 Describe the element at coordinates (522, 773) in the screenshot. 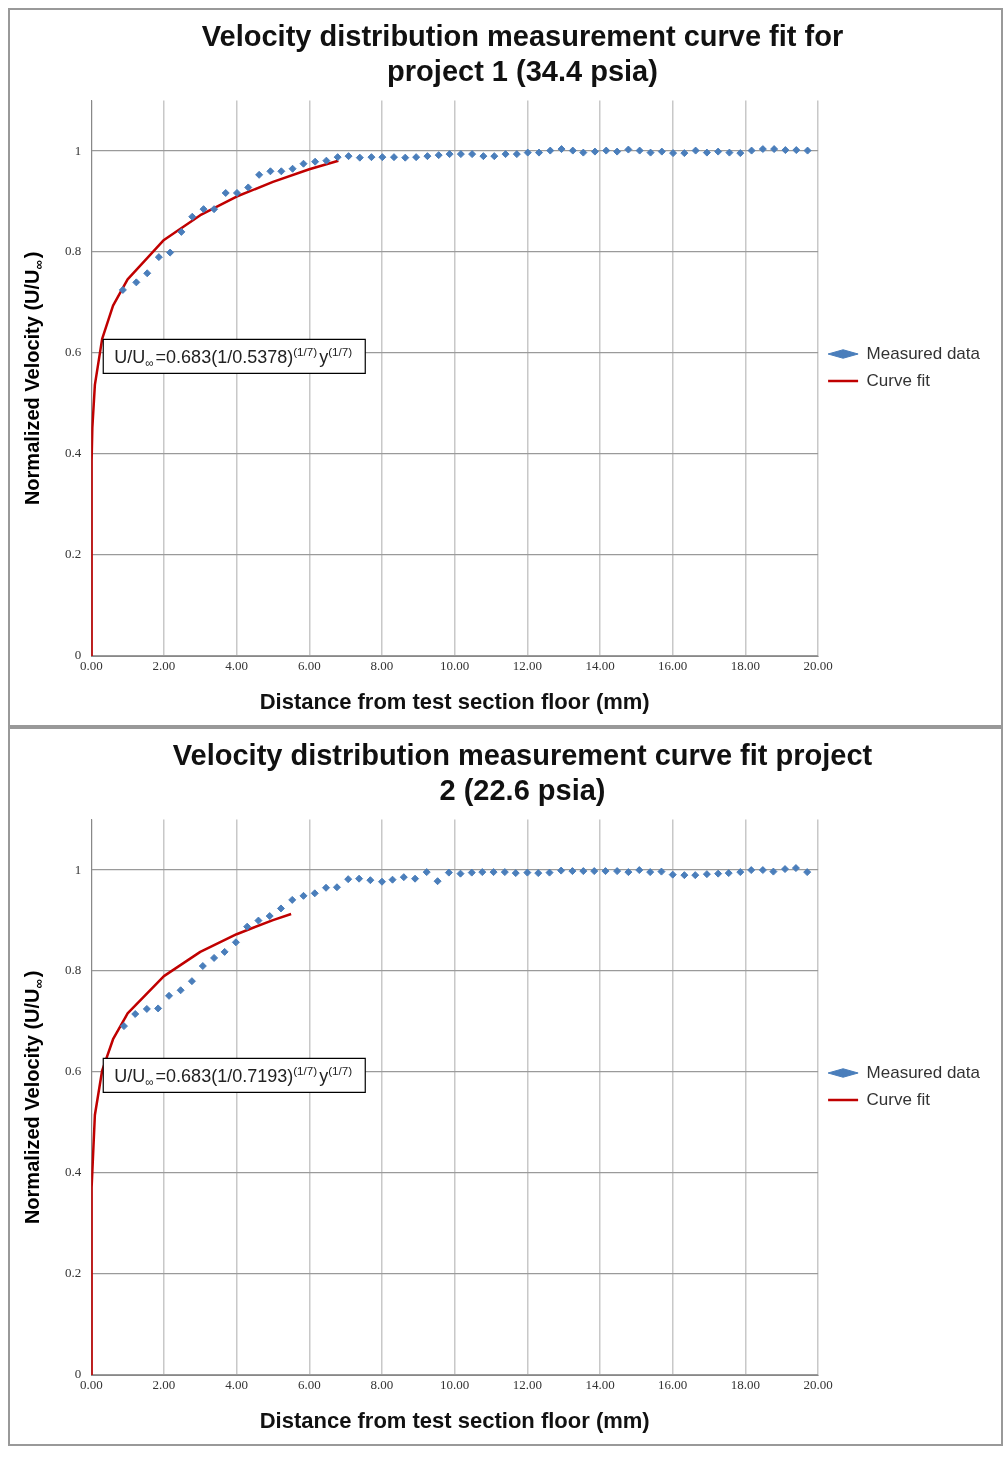

I see `chart-title: Velocity distribution measurement curve fit project 2 (22.6 psia)` at that location.